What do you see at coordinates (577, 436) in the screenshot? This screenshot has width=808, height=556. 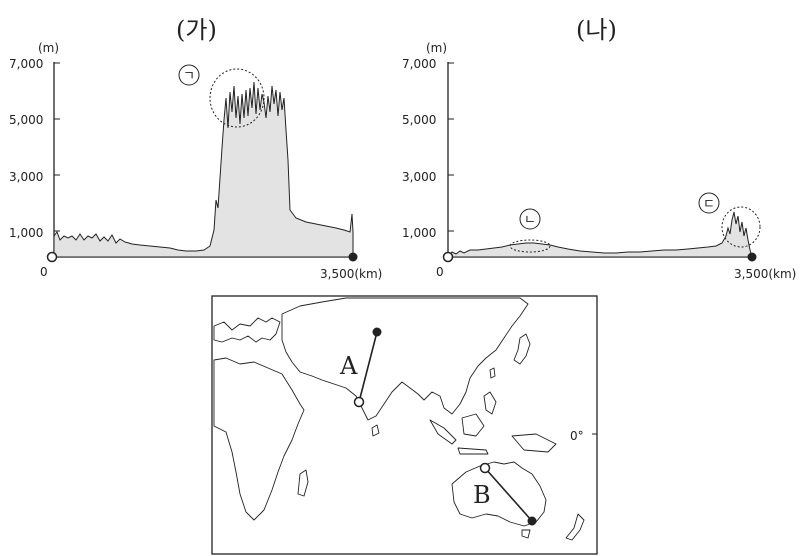 I see `equator-label: 0°` at bounding box center [577, 436].